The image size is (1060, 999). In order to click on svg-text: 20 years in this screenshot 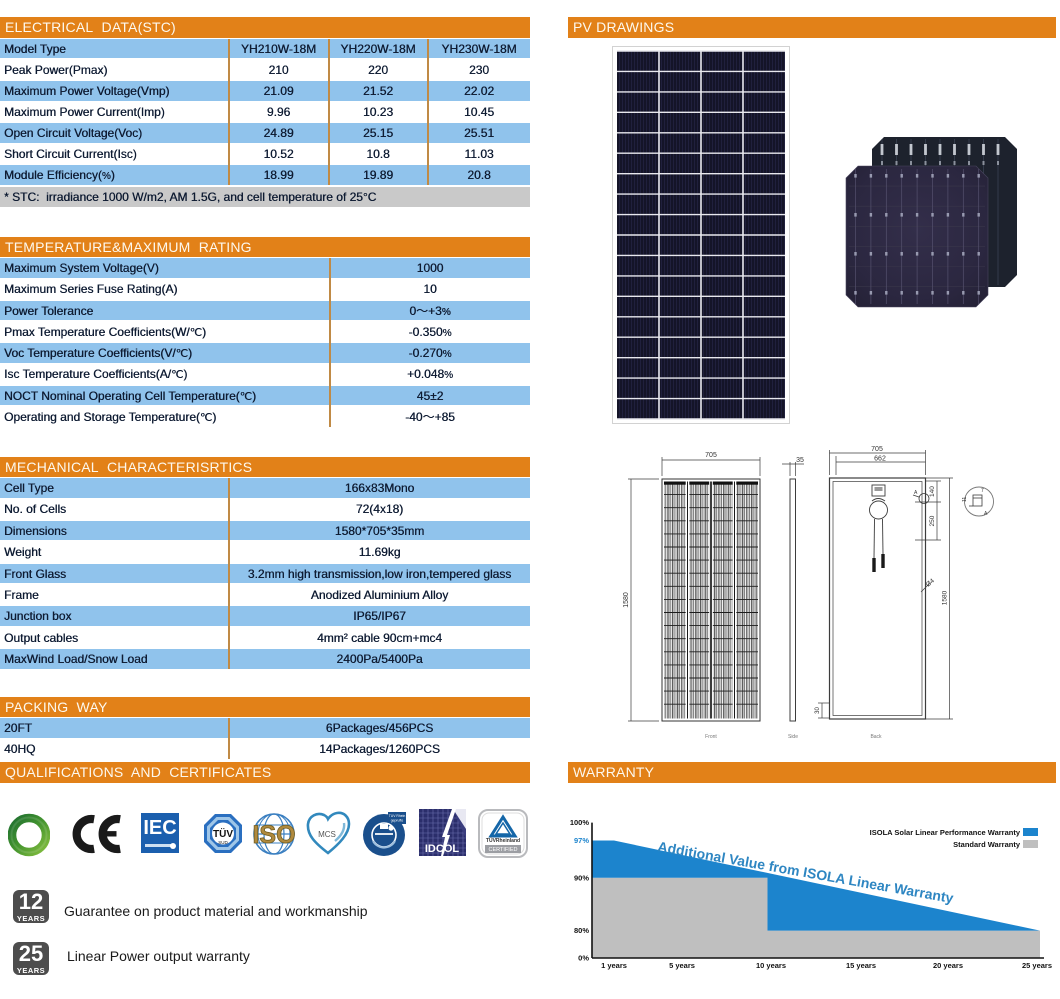, I will do `click(948, 965)`.